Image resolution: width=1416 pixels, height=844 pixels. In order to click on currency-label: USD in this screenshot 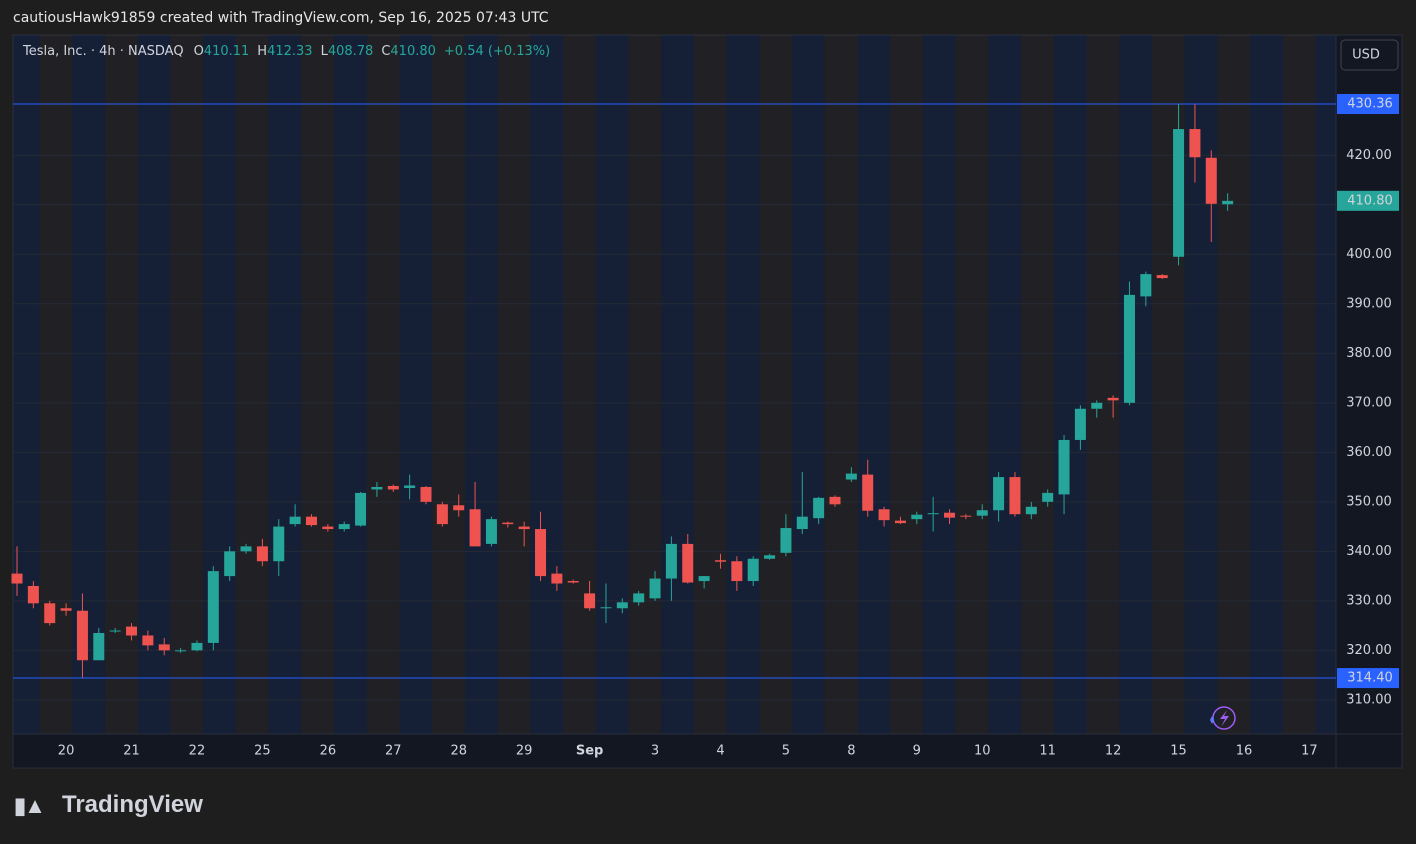, I will do `click(1366, 55)`.